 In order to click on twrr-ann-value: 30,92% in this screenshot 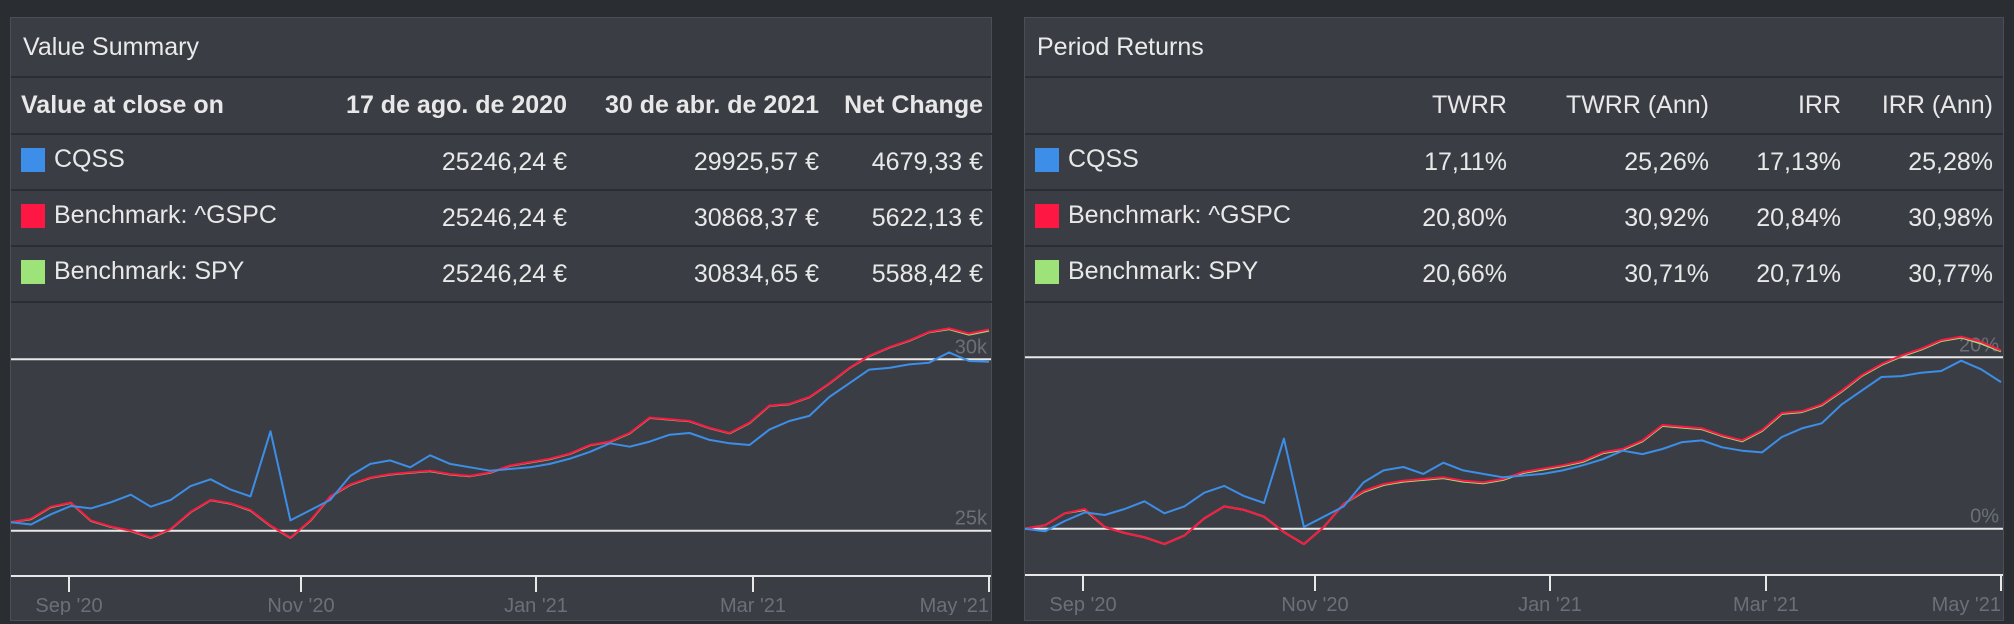, I will do `click(1666, 217)`.